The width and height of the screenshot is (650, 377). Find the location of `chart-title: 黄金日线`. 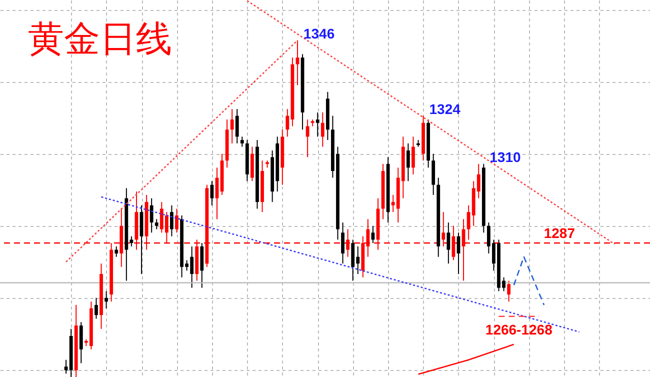

chart-title: 黄金日线 is located at coordinates (100, 39).